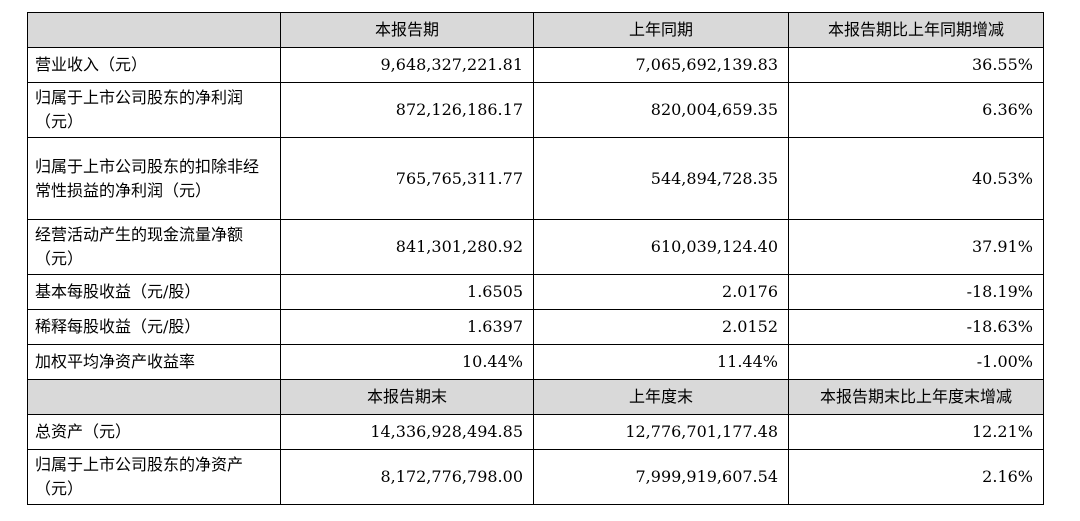  I want to click on prior-value: 11.44%, so click(661, 362).